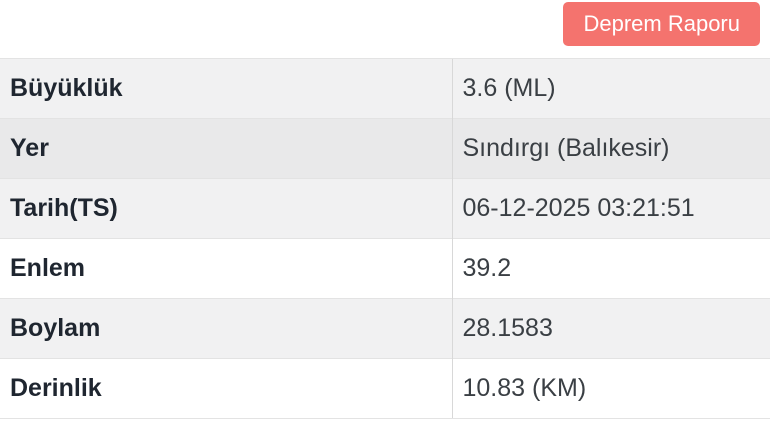 The height and width of the screenshot is (431, 770). Describe the element at coordinates (610, 148) in the screenshot. I see `row-value-yer: Sındırgı (Balıkesir)` at that location.